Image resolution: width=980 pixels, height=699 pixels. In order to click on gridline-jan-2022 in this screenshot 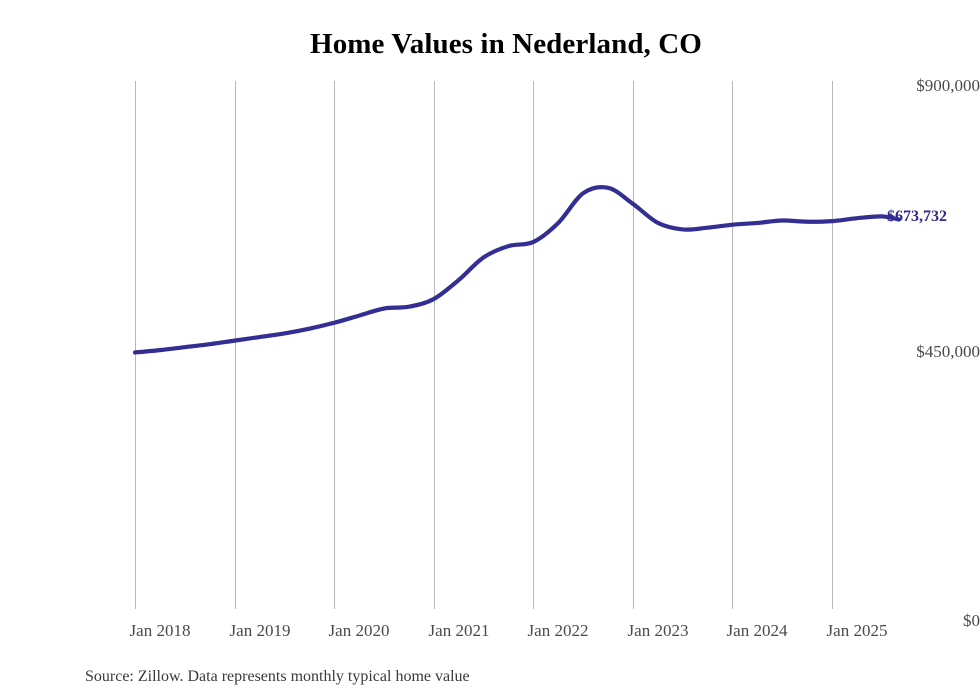, I will do `click(533, 345)`.